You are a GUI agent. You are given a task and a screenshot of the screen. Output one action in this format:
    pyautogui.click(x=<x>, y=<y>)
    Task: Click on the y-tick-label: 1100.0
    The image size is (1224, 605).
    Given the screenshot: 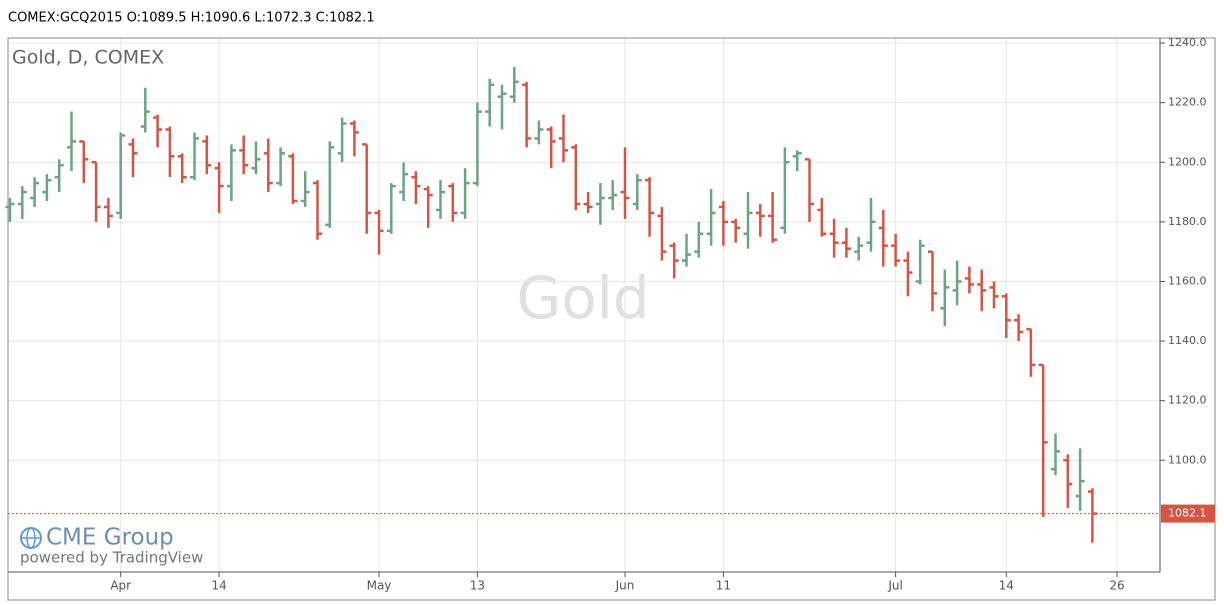 What is the action you would take?
    pyautogui.click(x=1187, y=459)
    